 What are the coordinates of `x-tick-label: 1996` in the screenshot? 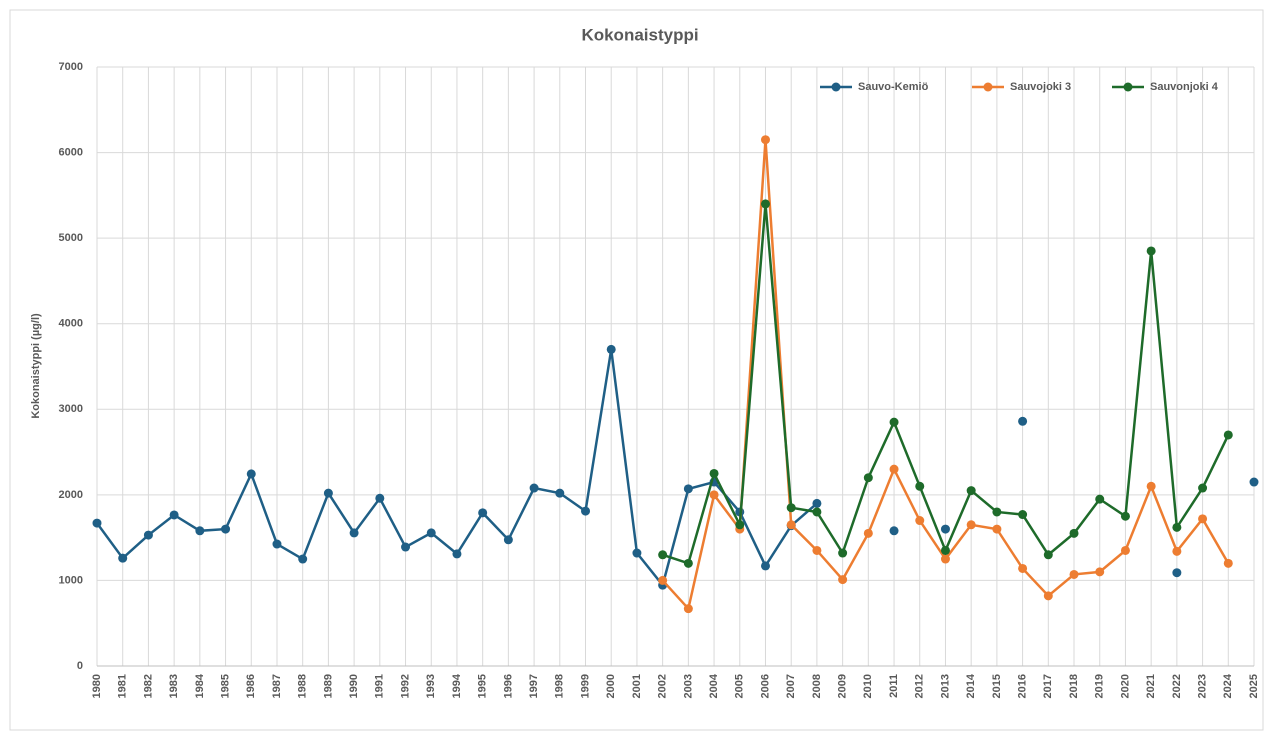 It's located at (508, 686).